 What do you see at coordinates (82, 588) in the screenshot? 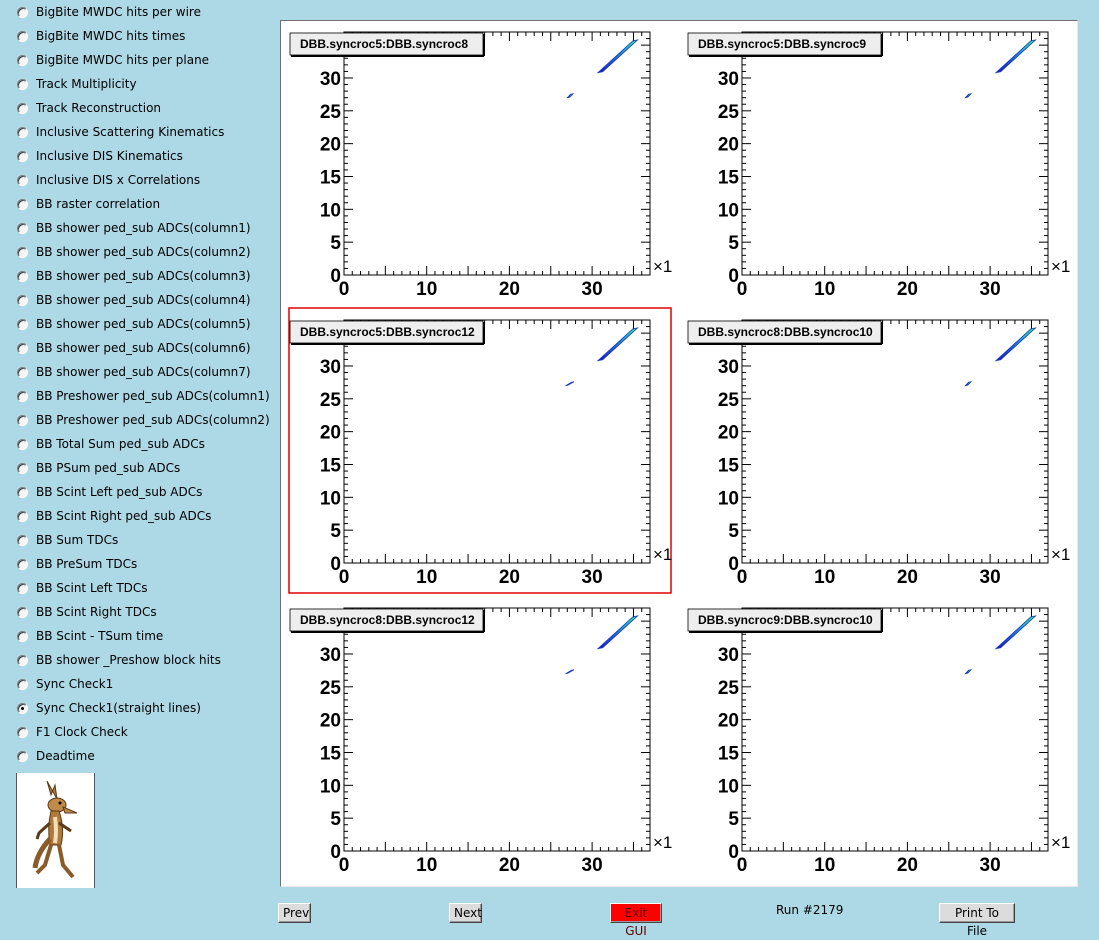
I see `sidebar-item: BB Scint Left TDCs` at bounding box center [82, 588].